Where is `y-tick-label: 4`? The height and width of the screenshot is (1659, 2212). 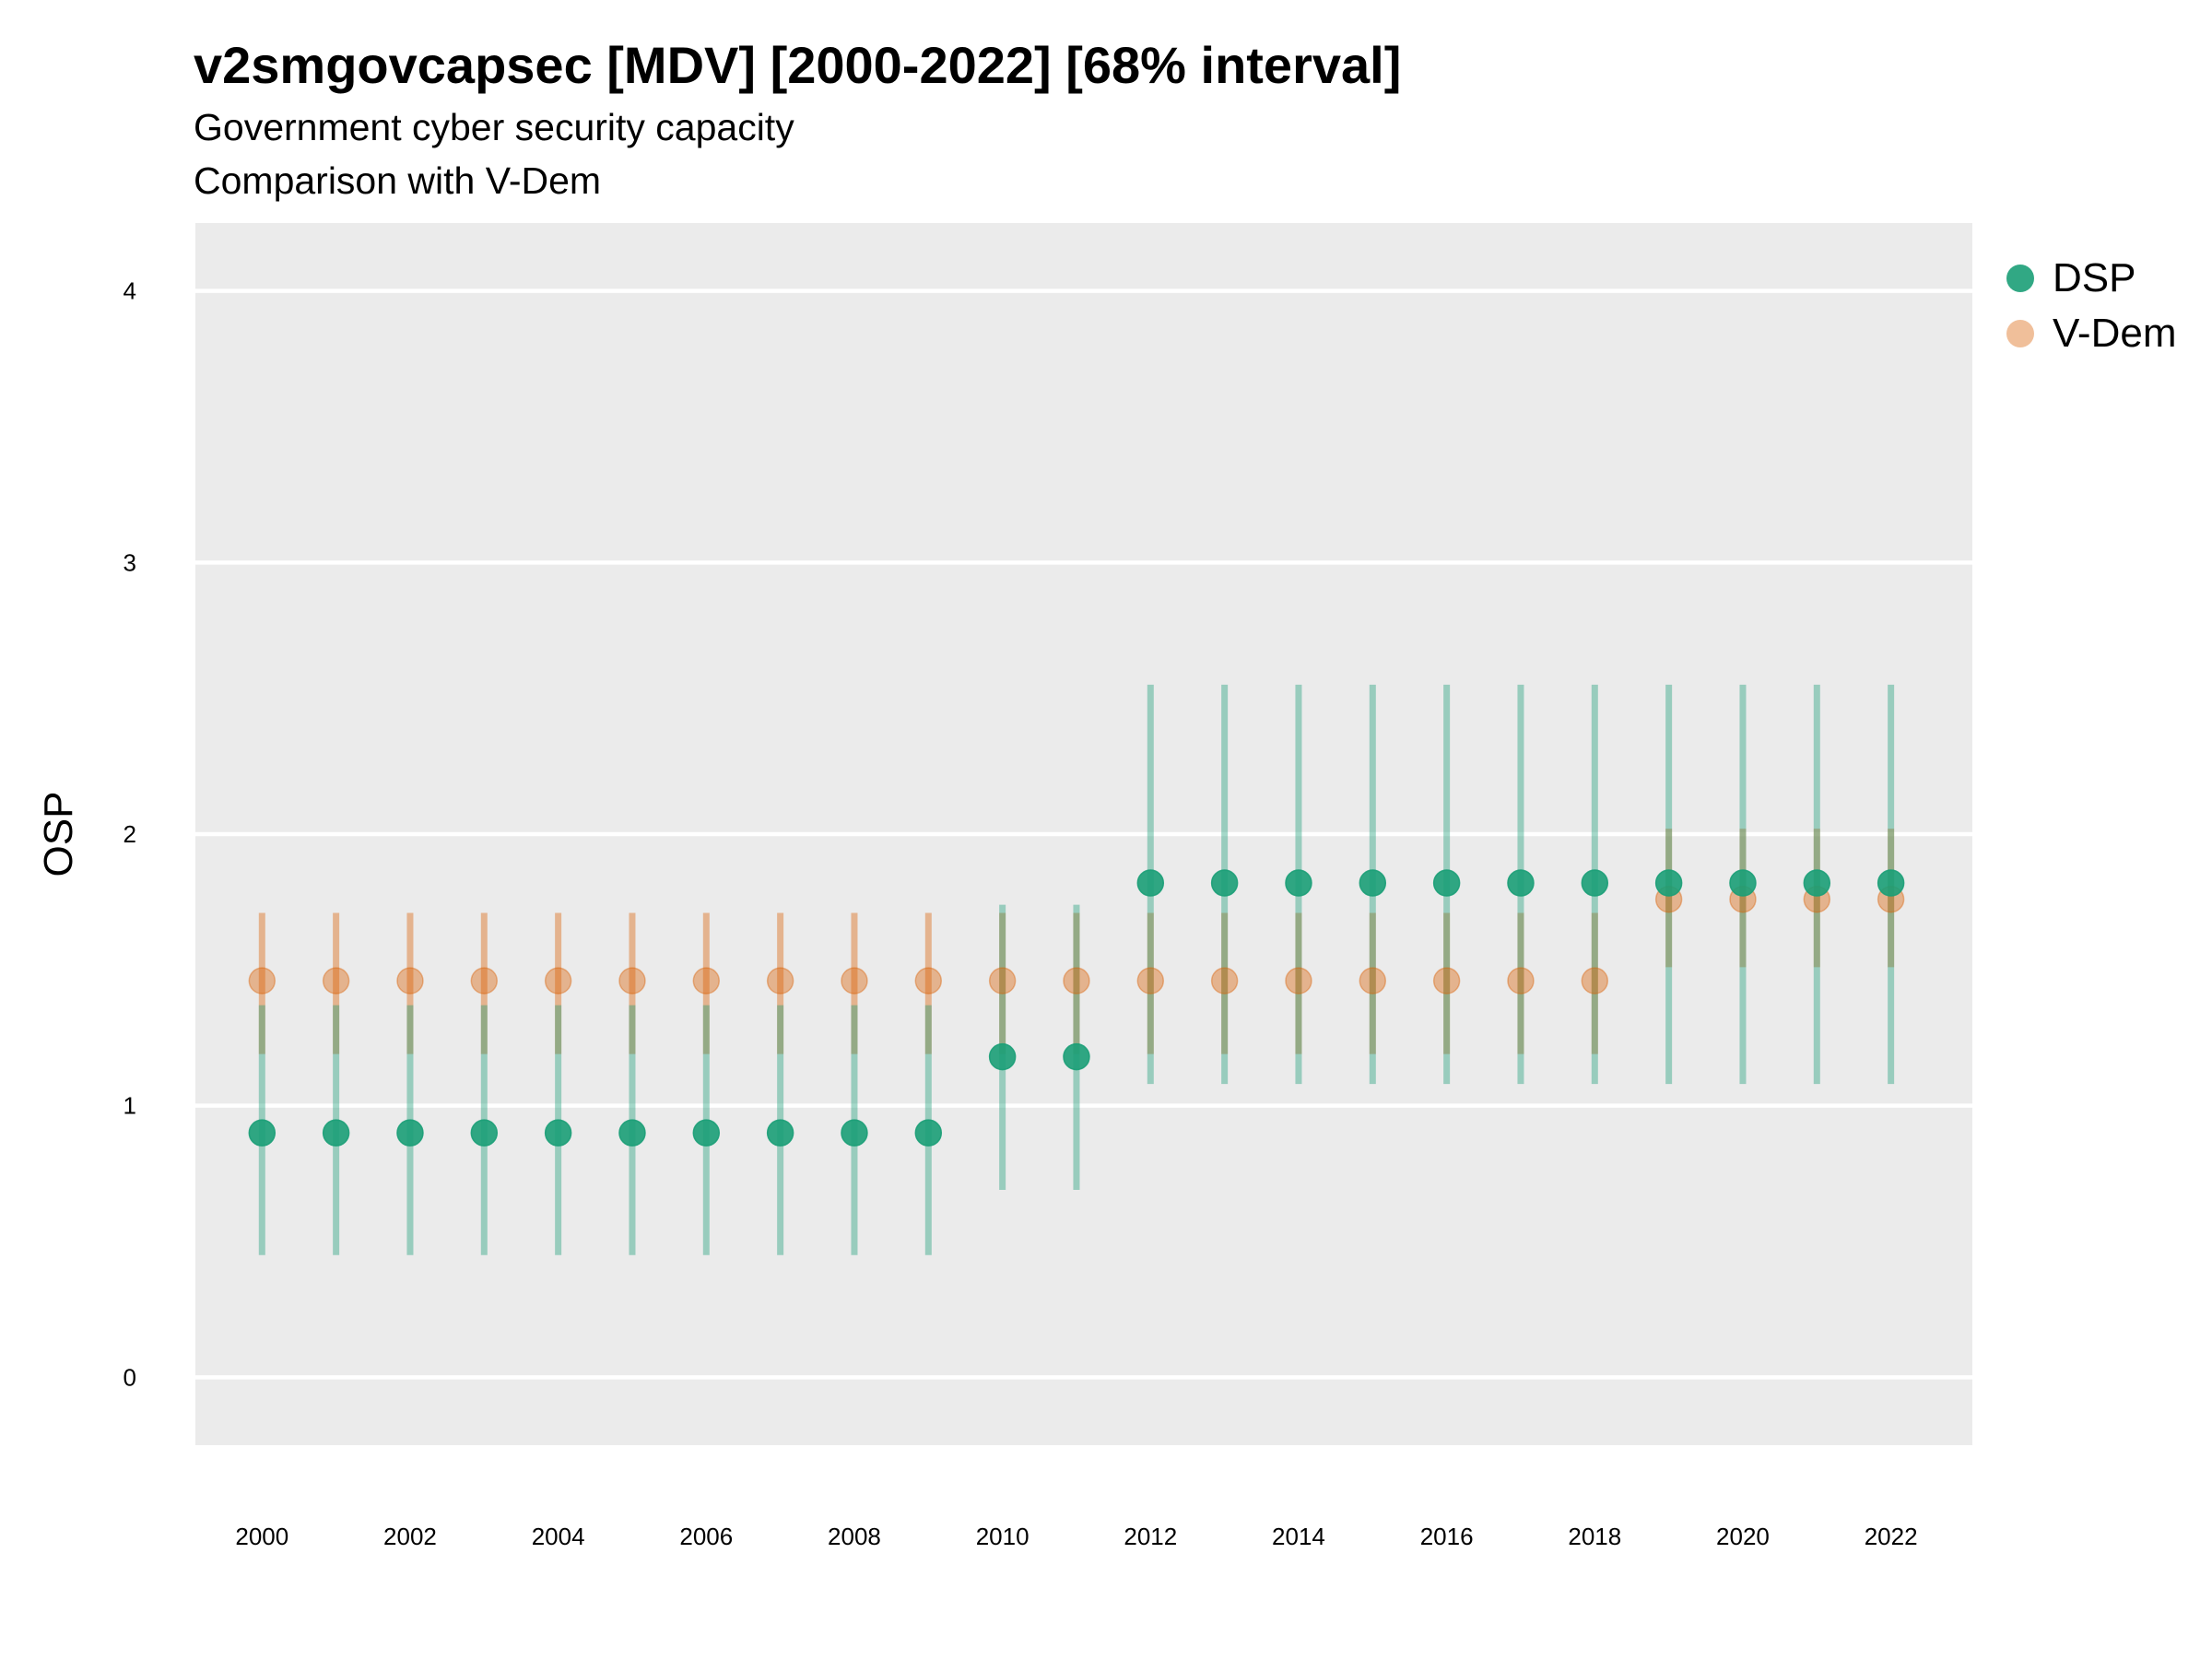 y-tick-label: 4 is located at coordinates (130, 291).